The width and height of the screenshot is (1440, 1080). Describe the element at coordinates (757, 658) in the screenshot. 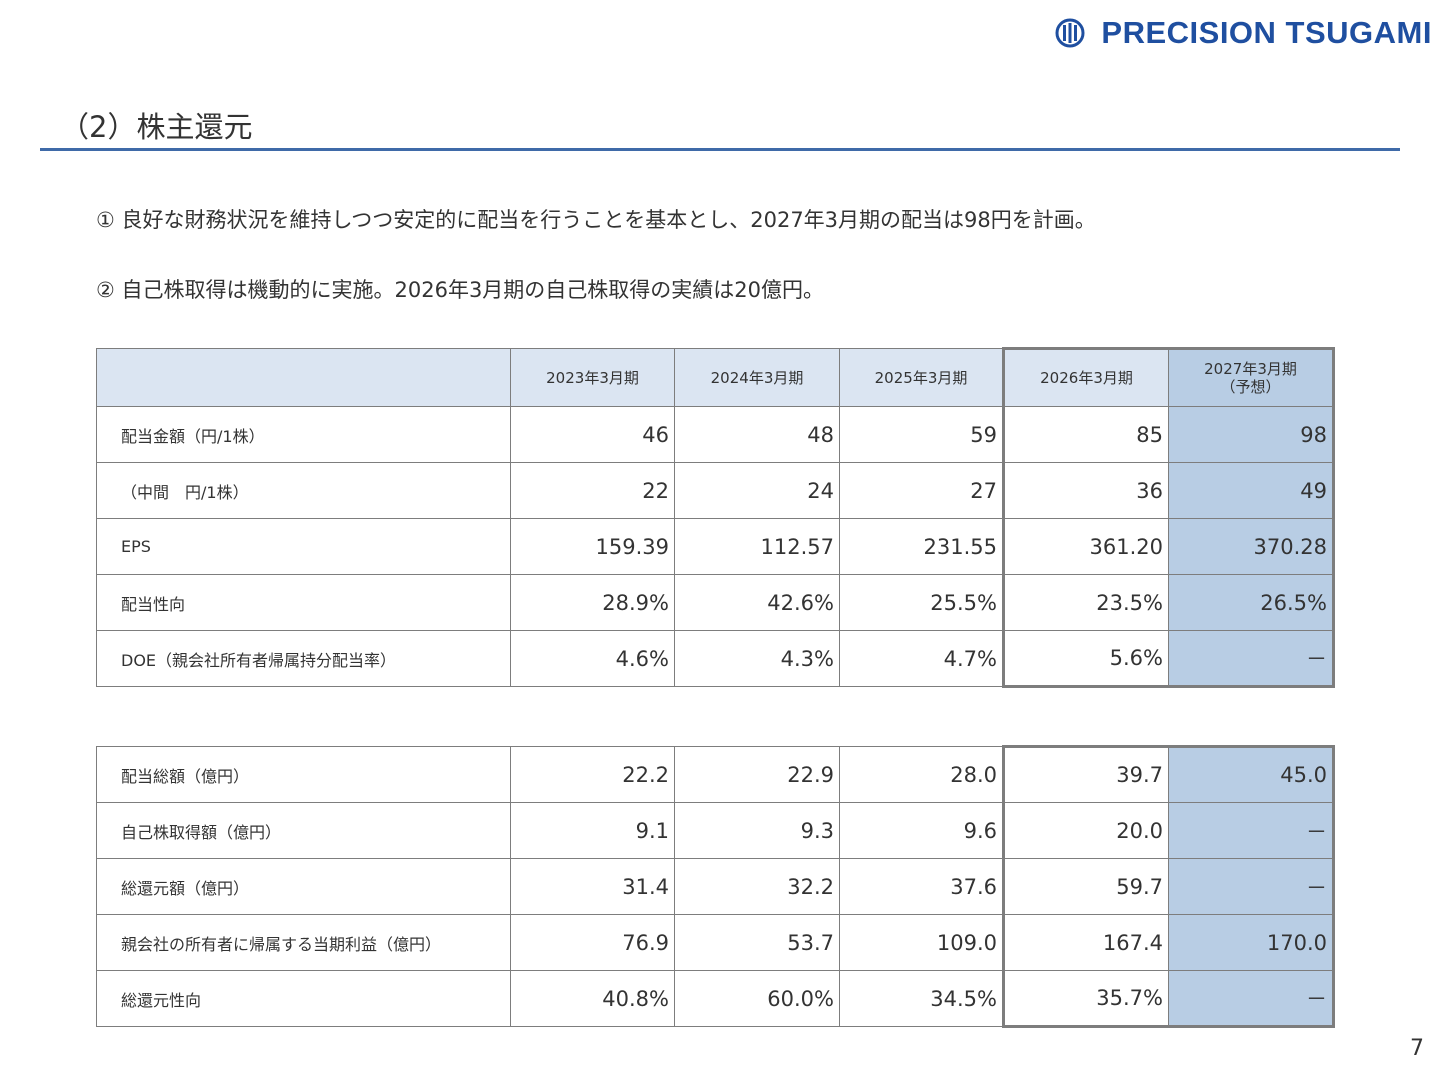

I see `cell-value: 4.3%` at that location.